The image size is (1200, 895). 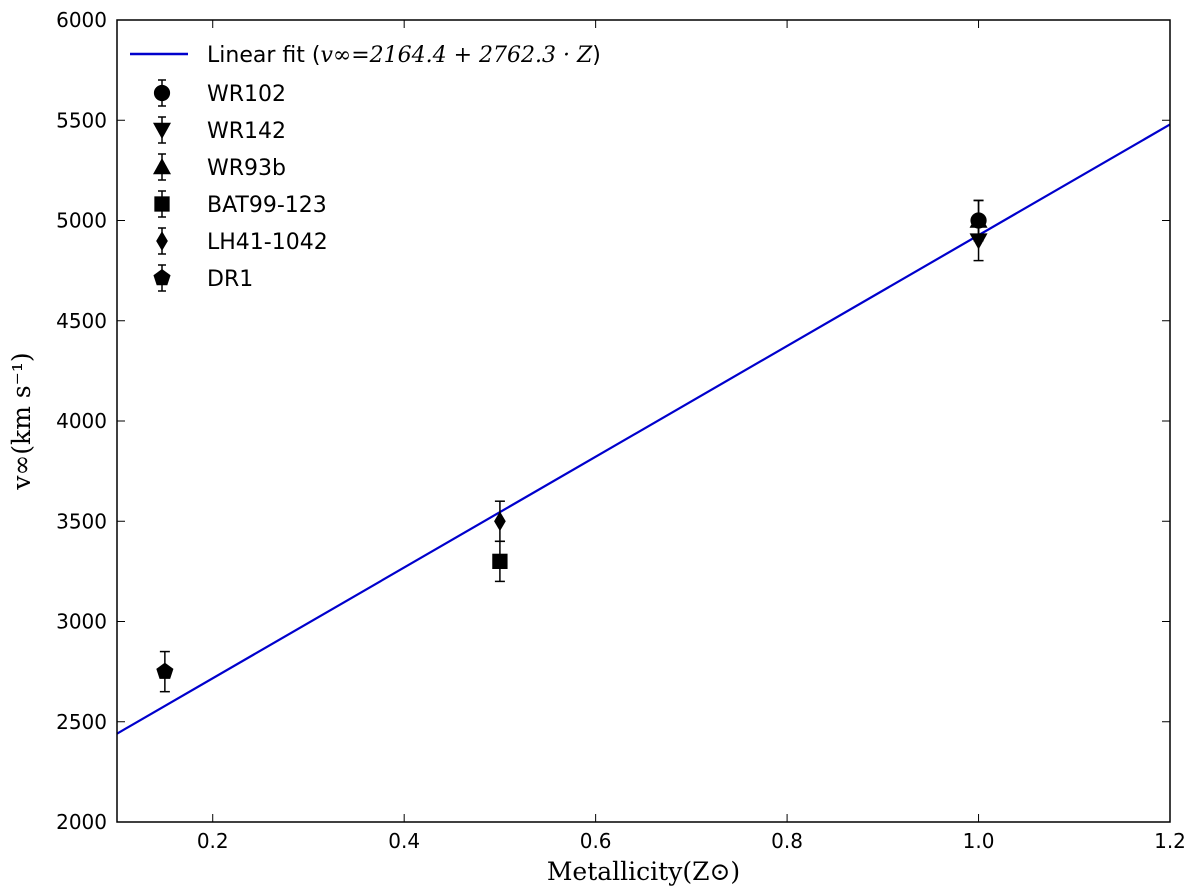 I want to click on data-point-dr1, so click(x=165, y=671).